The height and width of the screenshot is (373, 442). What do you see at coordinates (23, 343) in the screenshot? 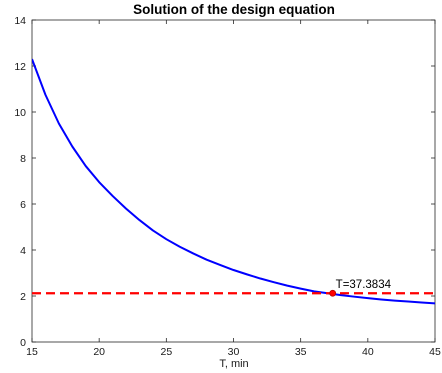
I see `y-tick-label: 0` at bounding box center [23, 343].